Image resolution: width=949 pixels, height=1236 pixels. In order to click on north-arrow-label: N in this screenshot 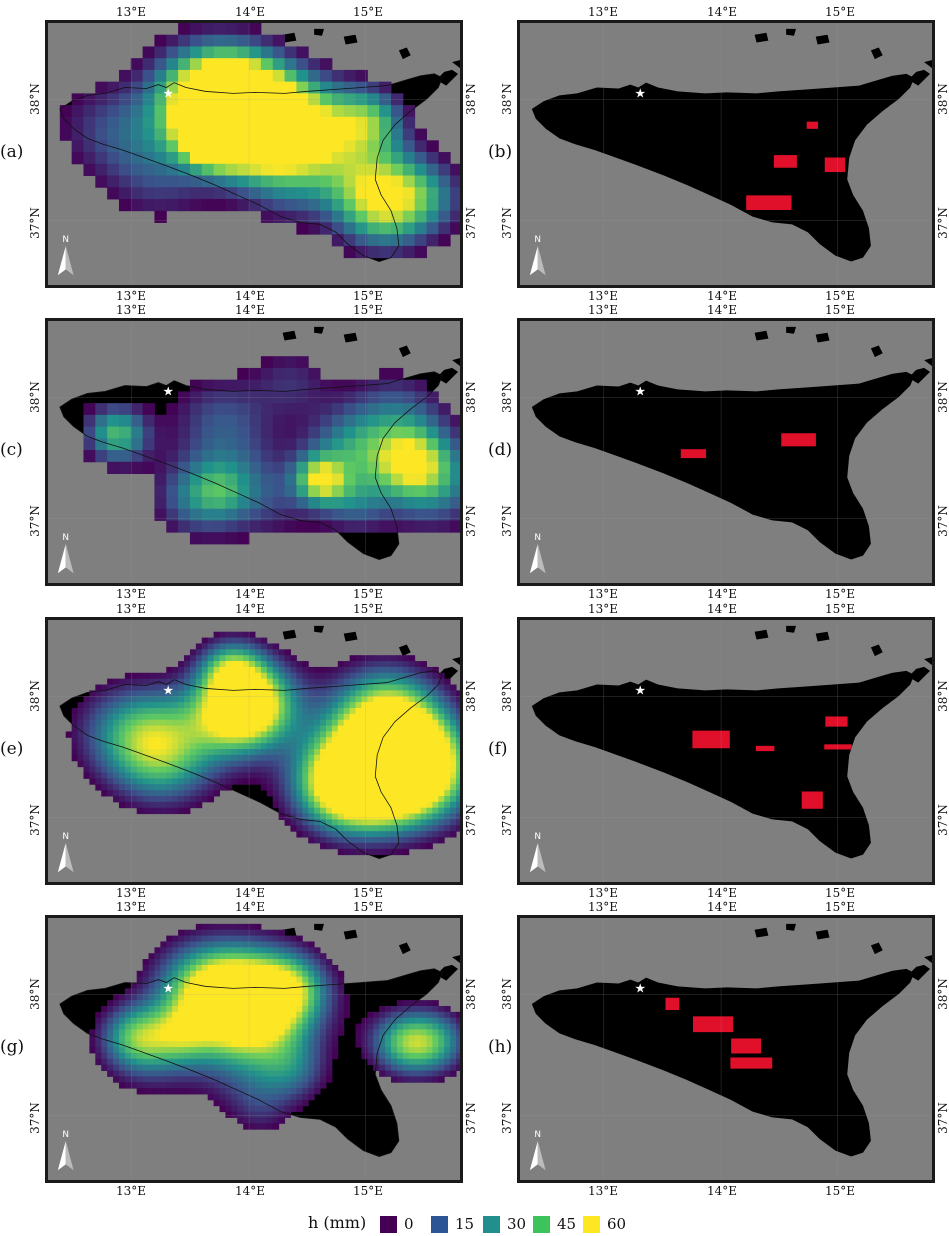, I will do `click(537, 837)`.